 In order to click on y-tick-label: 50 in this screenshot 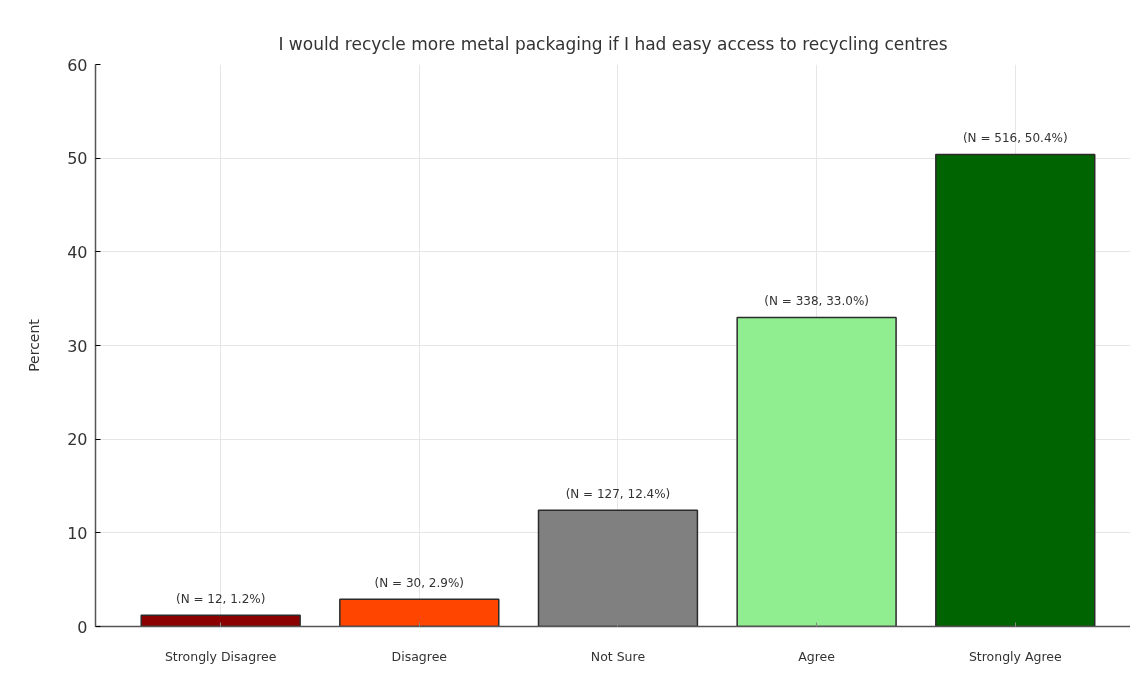, I will do `click(77, 159)`.